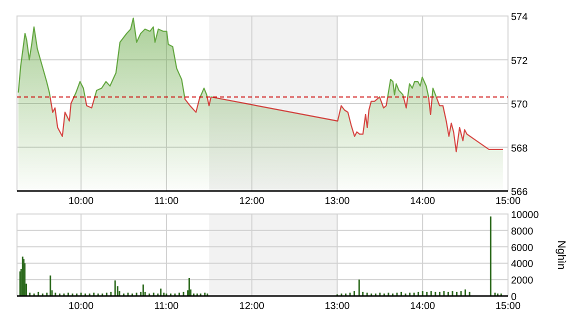 The width and height of the screenshot is (570, 320). What do you see at coordinates (514, 297) in the screenshot?
I see `y-tick-label: 0` at bounding box center [514, 297].